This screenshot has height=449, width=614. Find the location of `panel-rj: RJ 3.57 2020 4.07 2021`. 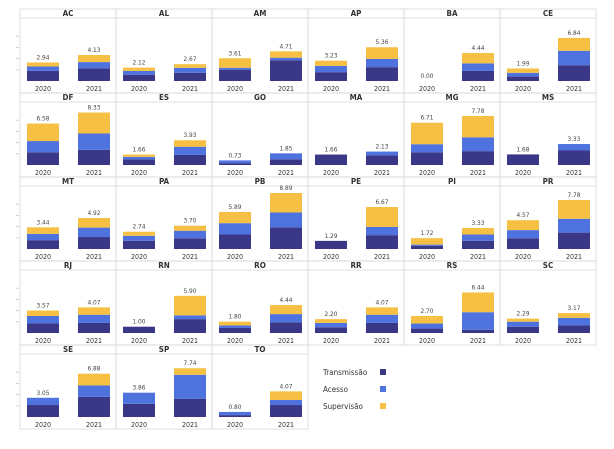

panel-rj: RJ 3.57 2020 4.07 2021 is located at coordinates (66, 303).